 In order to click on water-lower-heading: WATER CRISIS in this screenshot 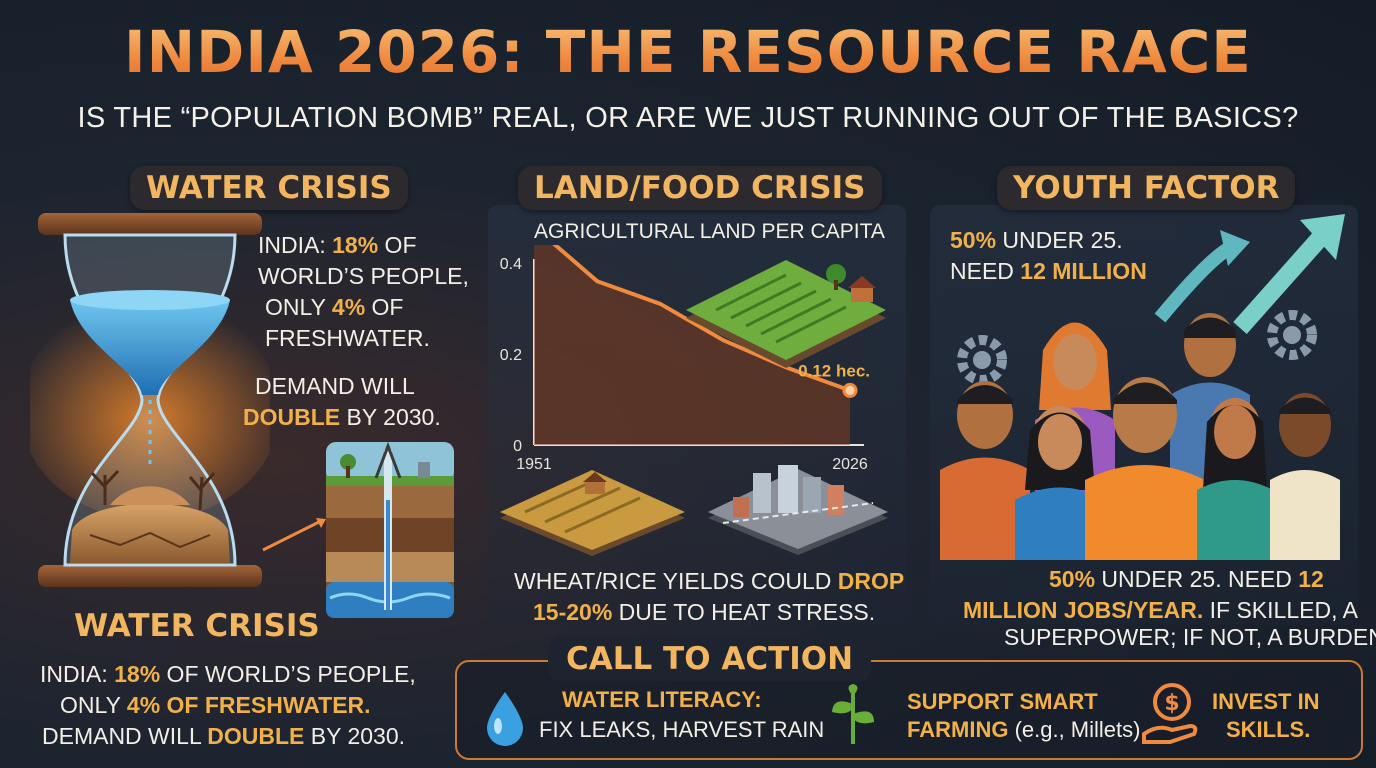, I will do `click(197, 626)`.